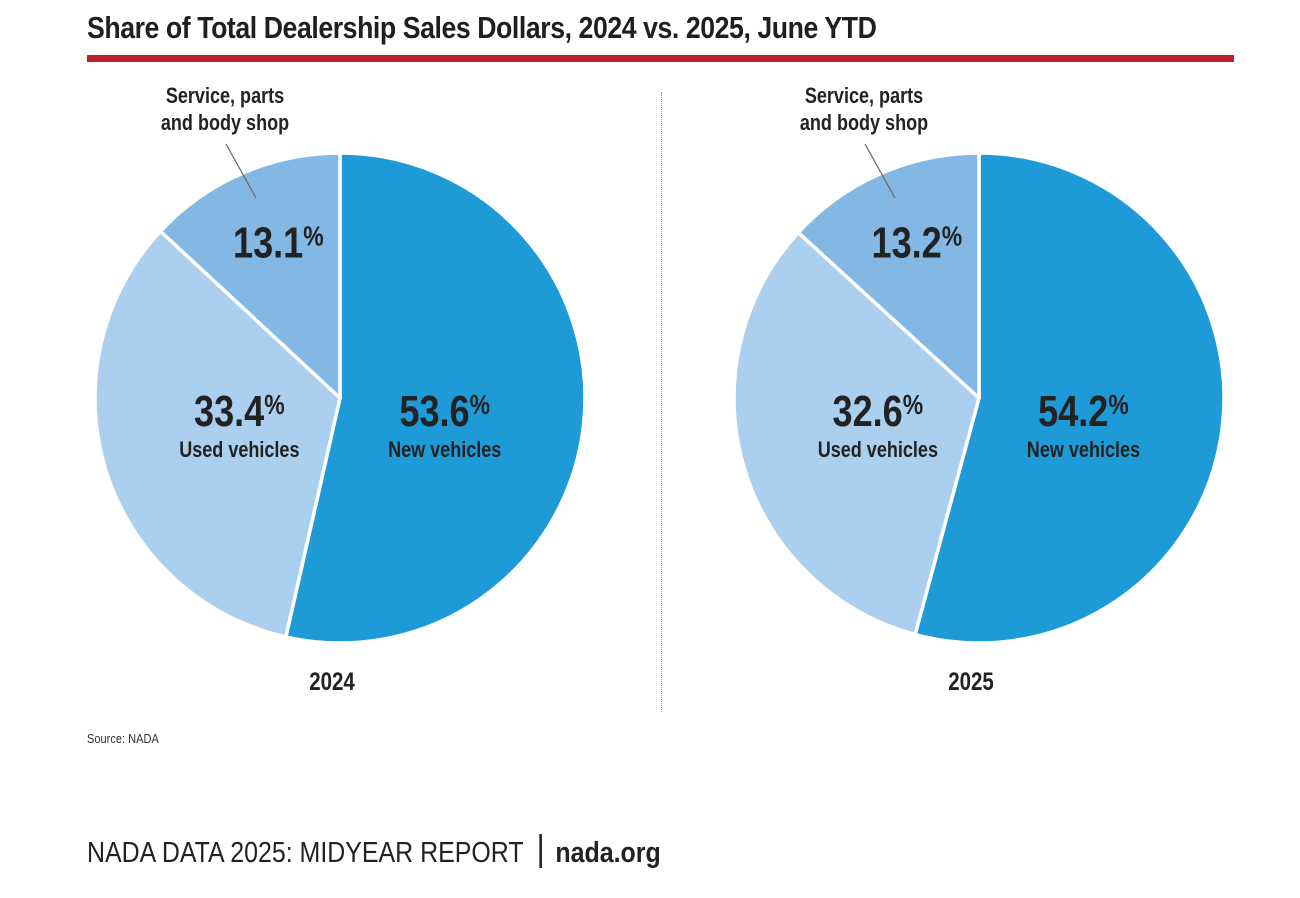 This screenshot has width=1300, height=898. I want to click on chart-divider, so click(661, 402).